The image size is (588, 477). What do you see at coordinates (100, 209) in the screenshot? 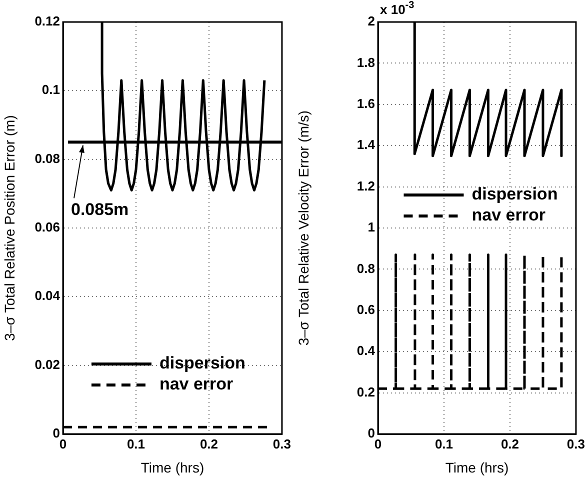
I see `ref-line-label: 0.085m` at bounding box center [100, 209].